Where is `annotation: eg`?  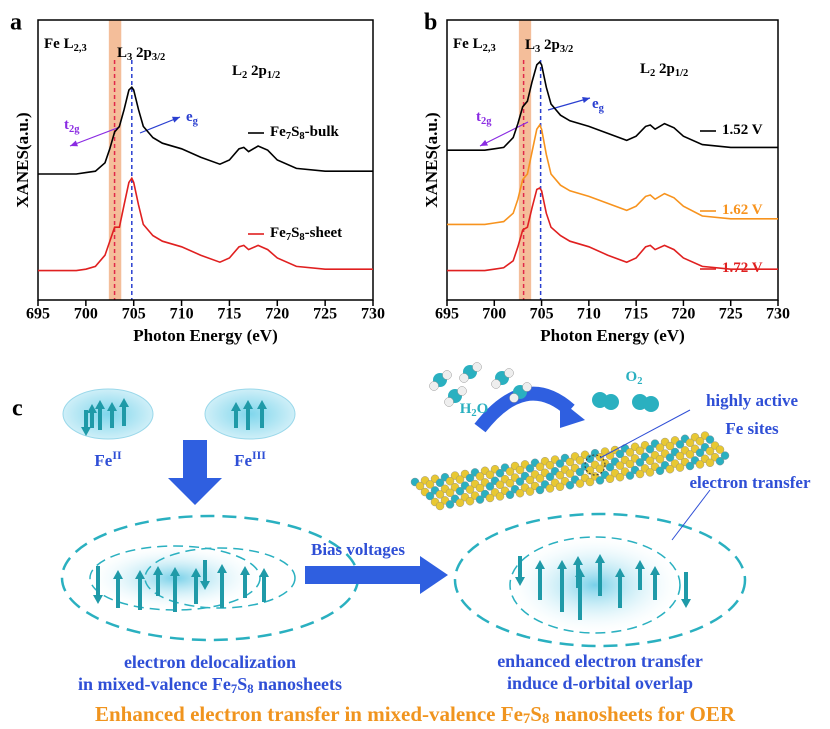 annotation: eg is located at coordinates (192, 118).